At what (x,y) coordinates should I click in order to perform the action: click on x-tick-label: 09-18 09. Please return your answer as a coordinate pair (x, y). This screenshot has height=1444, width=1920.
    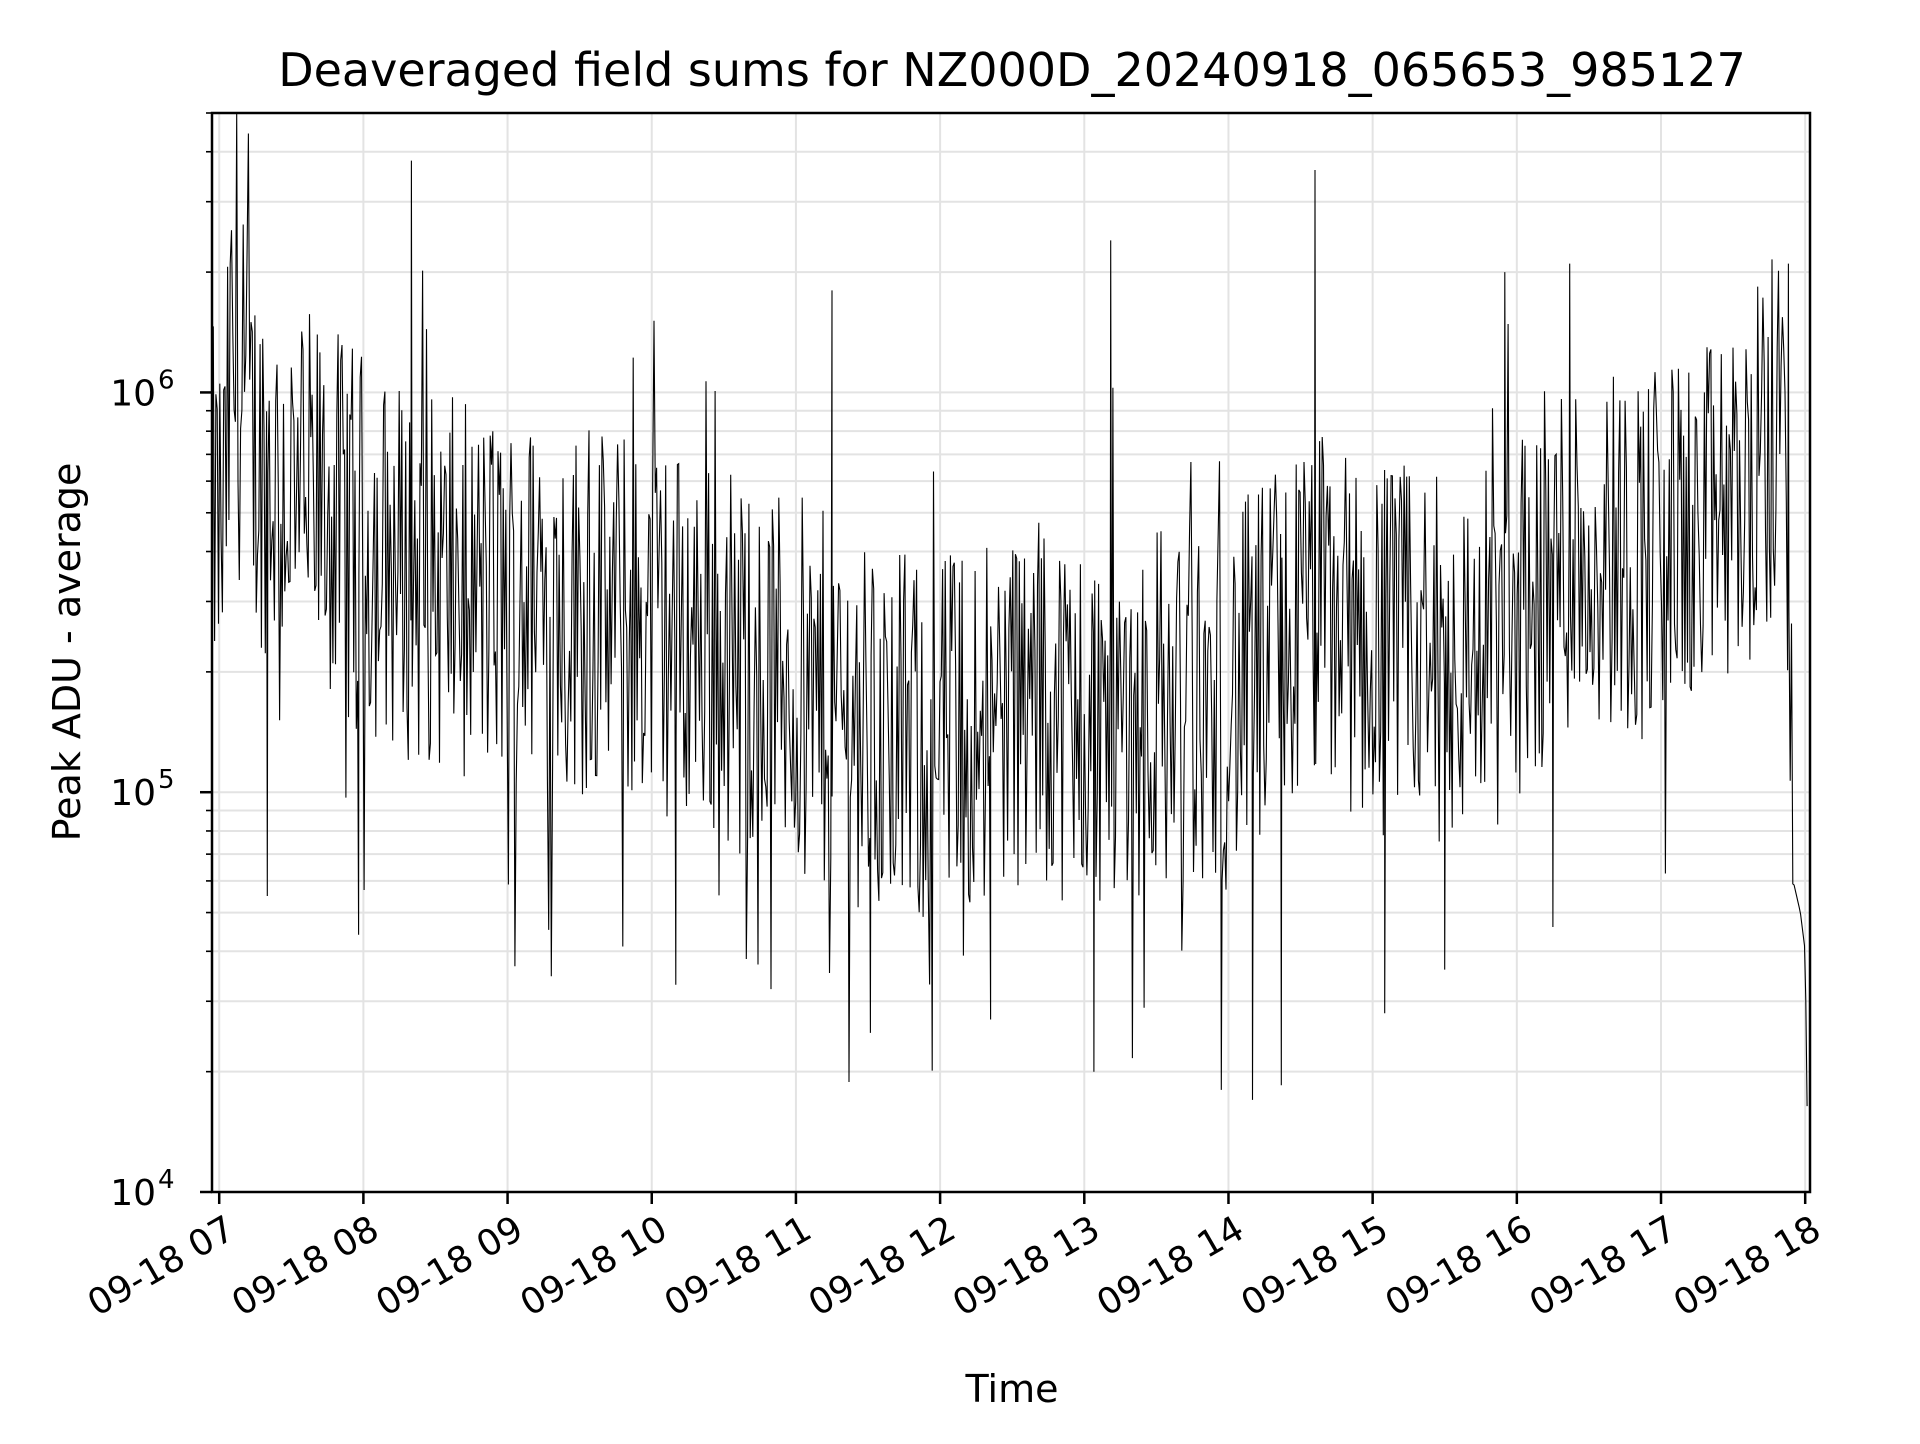
    Looking at the image, I should click on (449, 1266).